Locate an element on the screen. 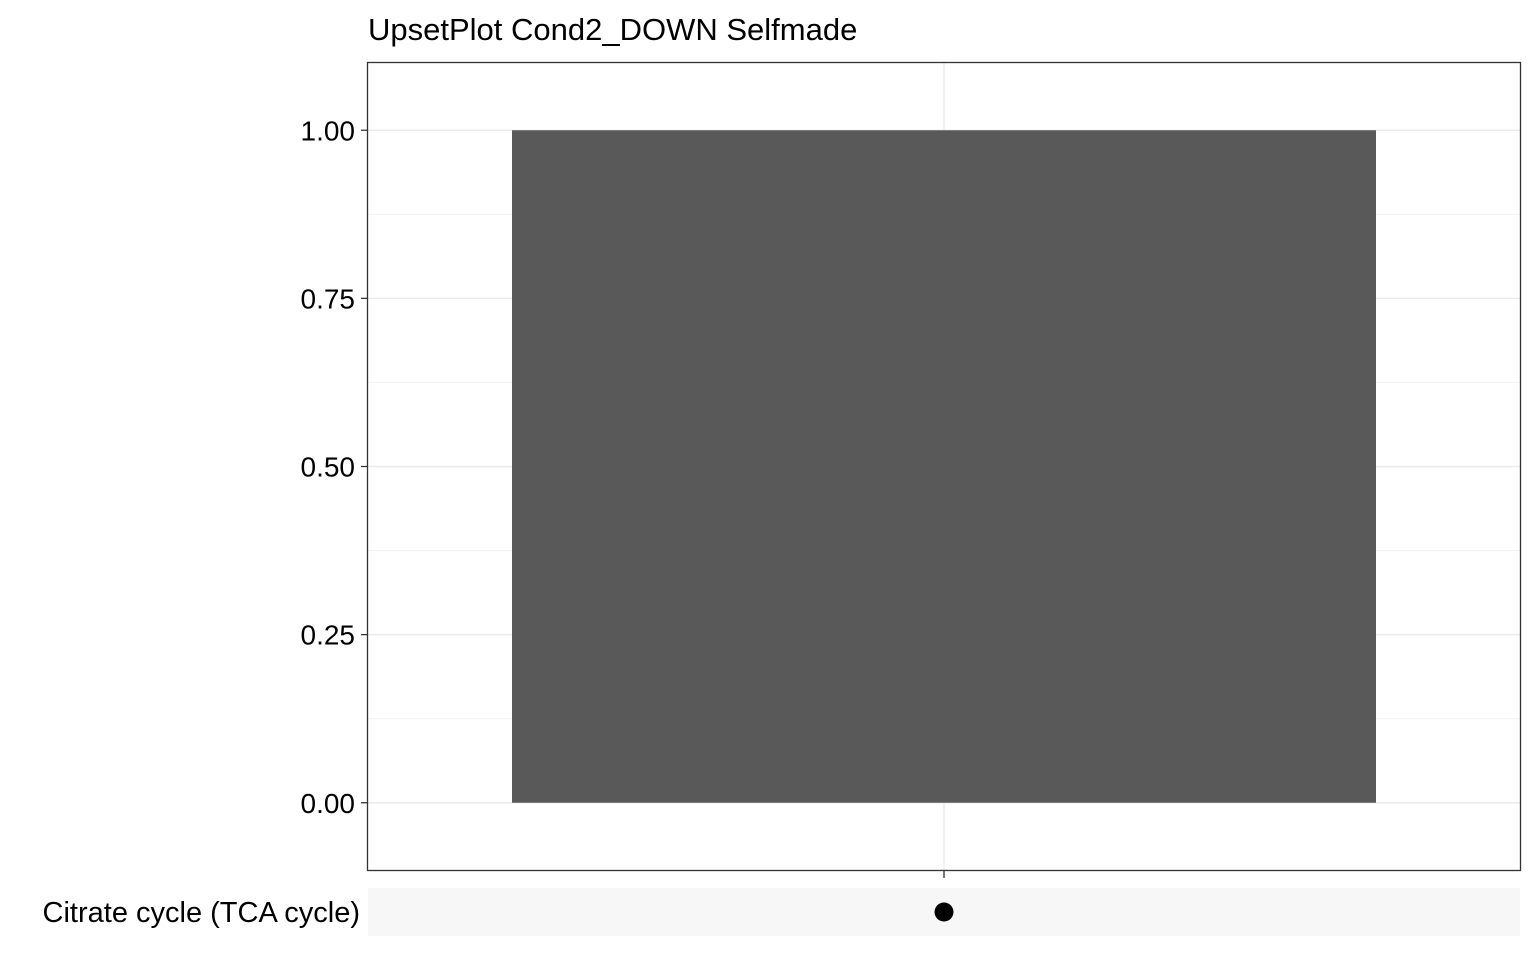  y-tick-label: 1.00 is located at coordinates (328, 130).